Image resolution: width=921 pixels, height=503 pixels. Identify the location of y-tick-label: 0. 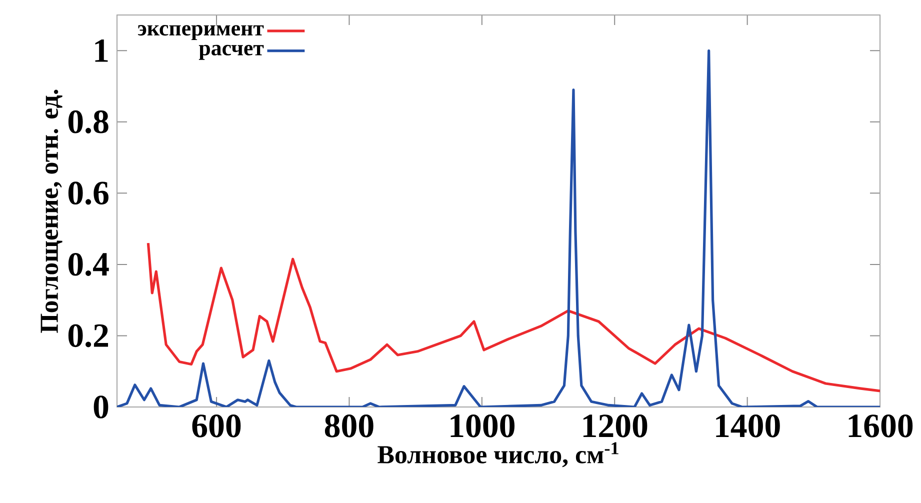
(101, 407).